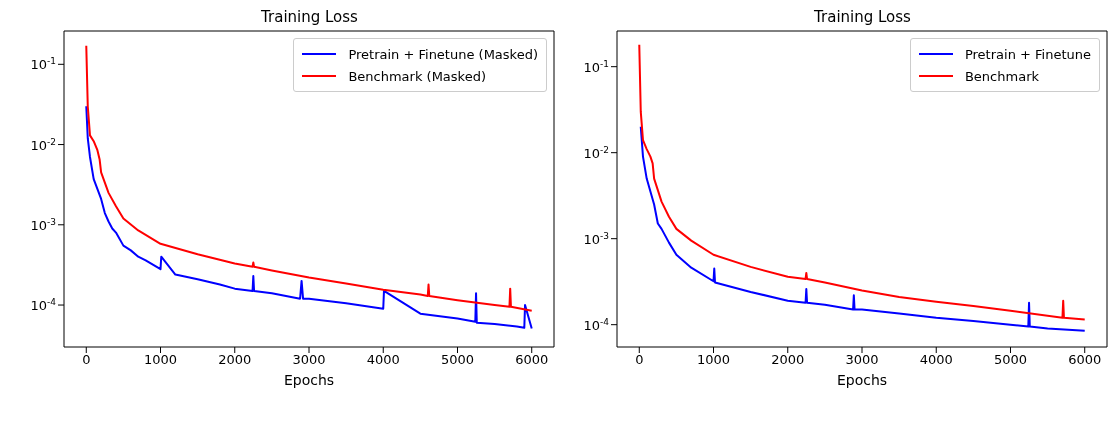 The height and width of the screenshot is (427, 1110). Describe the element at coordinates (443, 54) in the screenshot. I see `legend-label: Pretrain + Finetune (Masked)` at that location.